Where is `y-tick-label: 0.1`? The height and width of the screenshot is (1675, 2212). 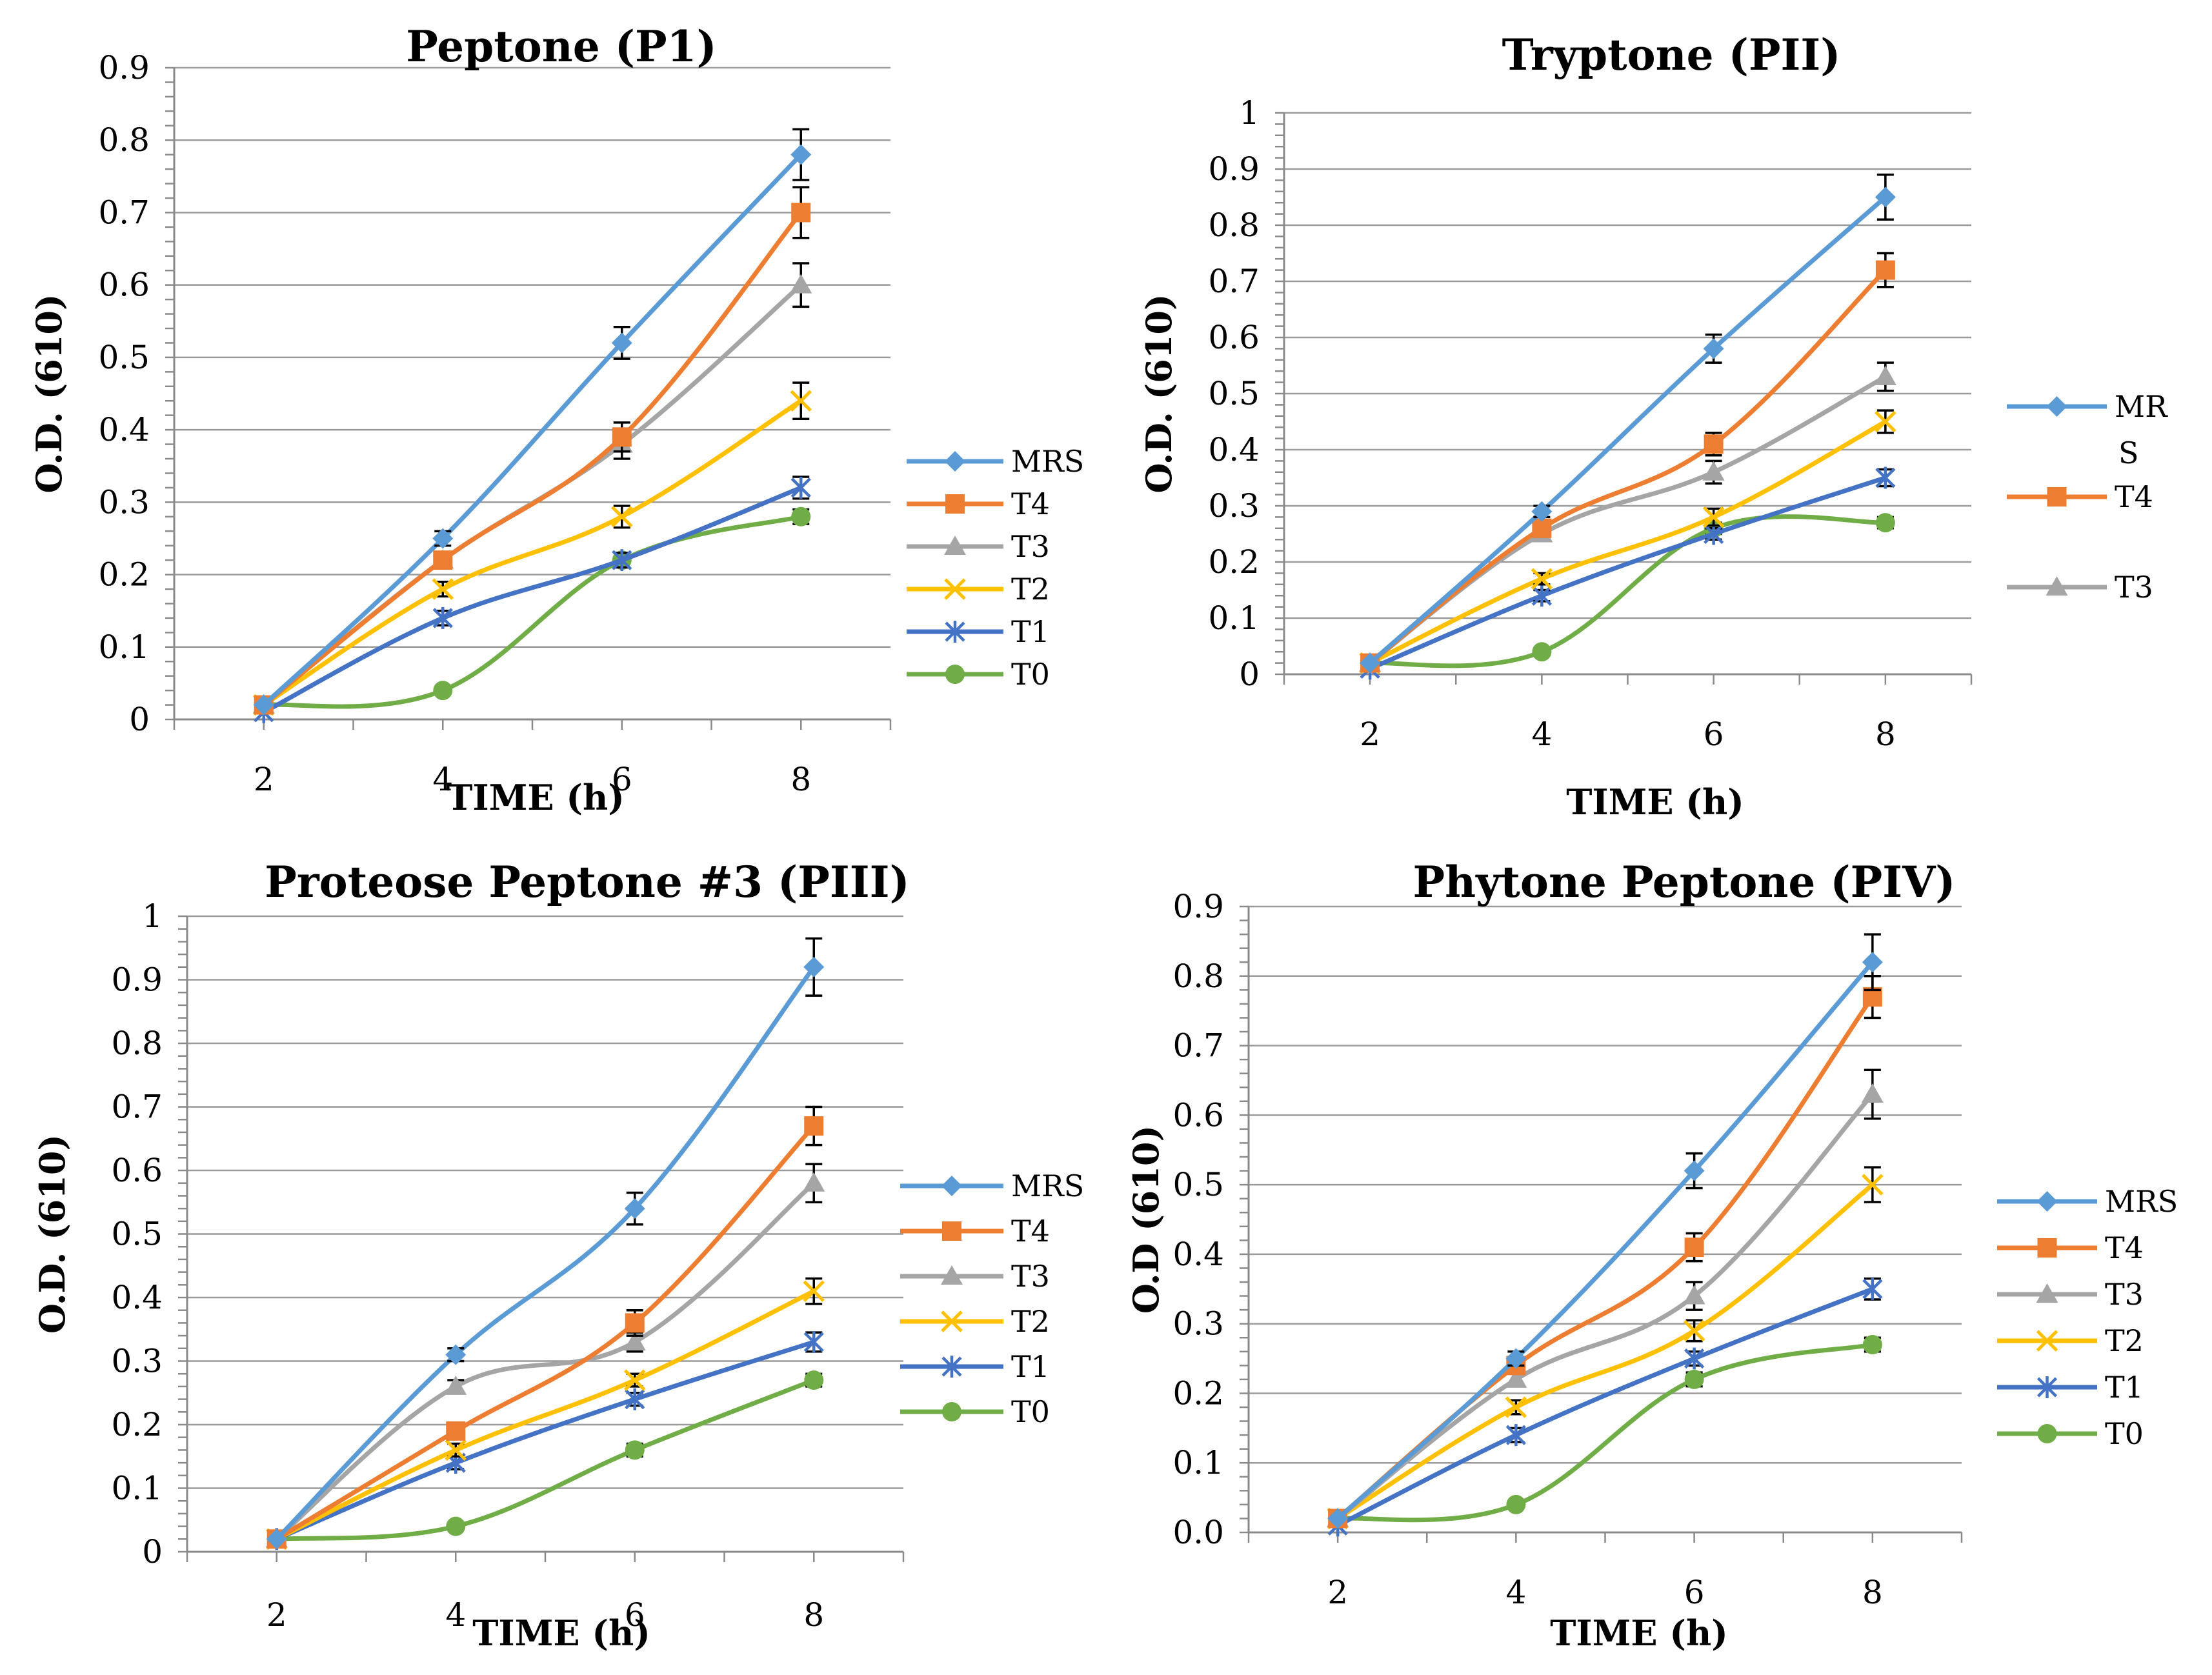
y-tick-label: 0.1 is located at coordinates (1234, 618).